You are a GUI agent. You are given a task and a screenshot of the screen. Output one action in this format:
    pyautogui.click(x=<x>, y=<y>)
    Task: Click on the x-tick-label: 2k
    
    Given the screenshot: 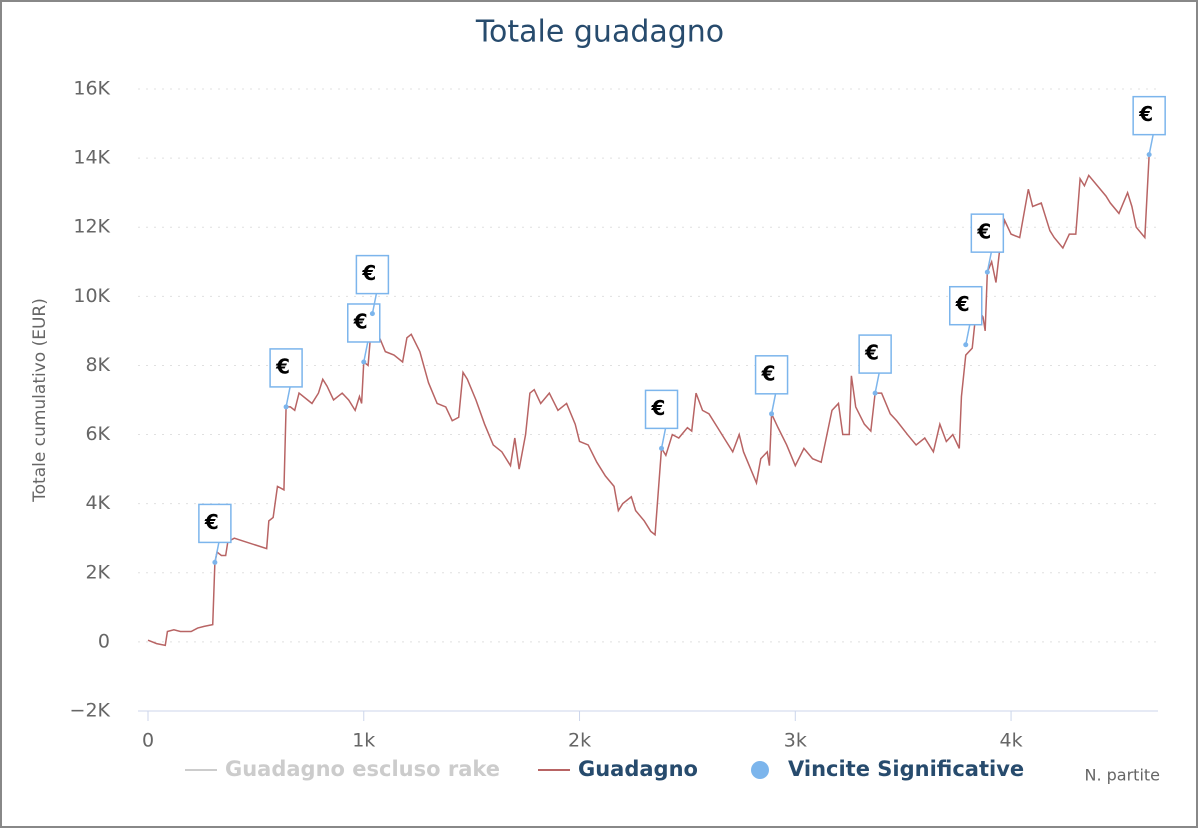 What is the action you would take?
    pyautogui.click(x=579, y=741)
    